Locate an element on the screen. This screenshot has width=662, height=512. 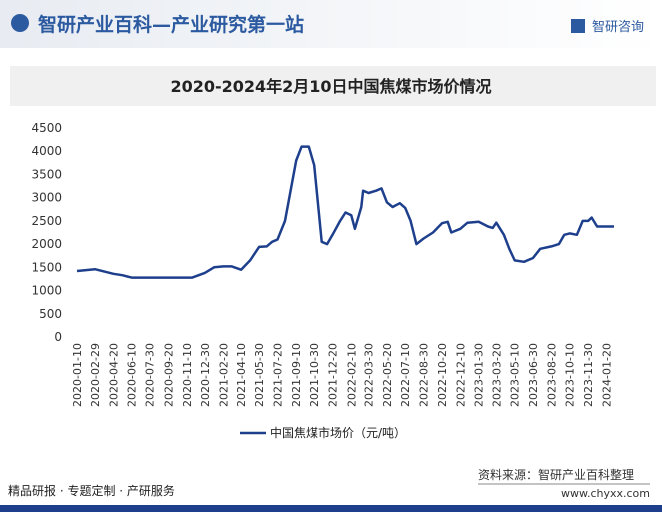
x-tick-label: 2023-06-30 is located at coordinates (533, 375).